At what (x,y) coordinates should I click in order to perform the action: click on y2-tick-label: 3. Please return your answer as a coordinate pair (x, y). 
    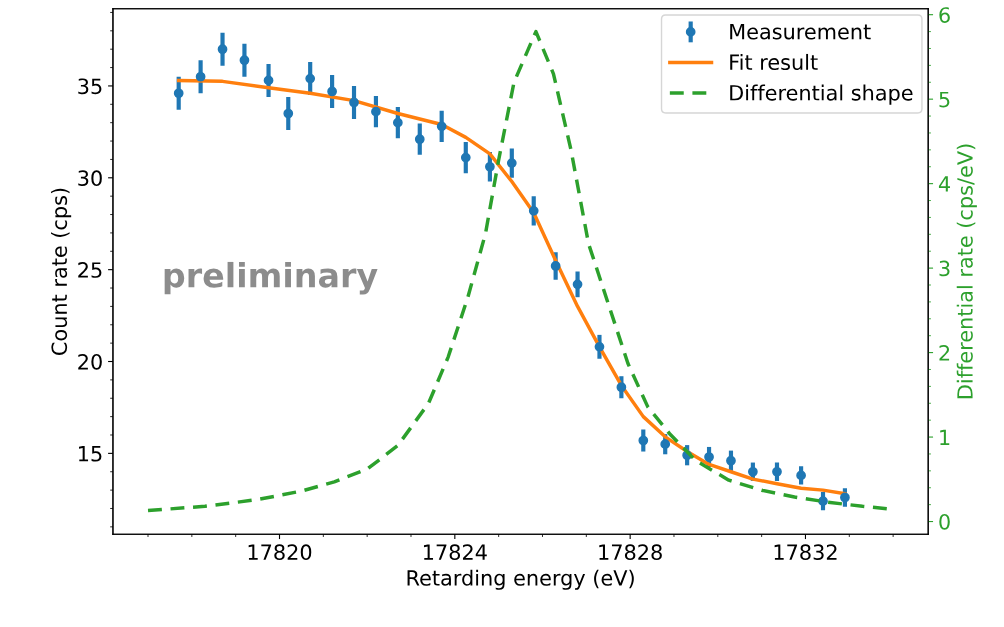
    Looking at the image, I should click on (944, 268).